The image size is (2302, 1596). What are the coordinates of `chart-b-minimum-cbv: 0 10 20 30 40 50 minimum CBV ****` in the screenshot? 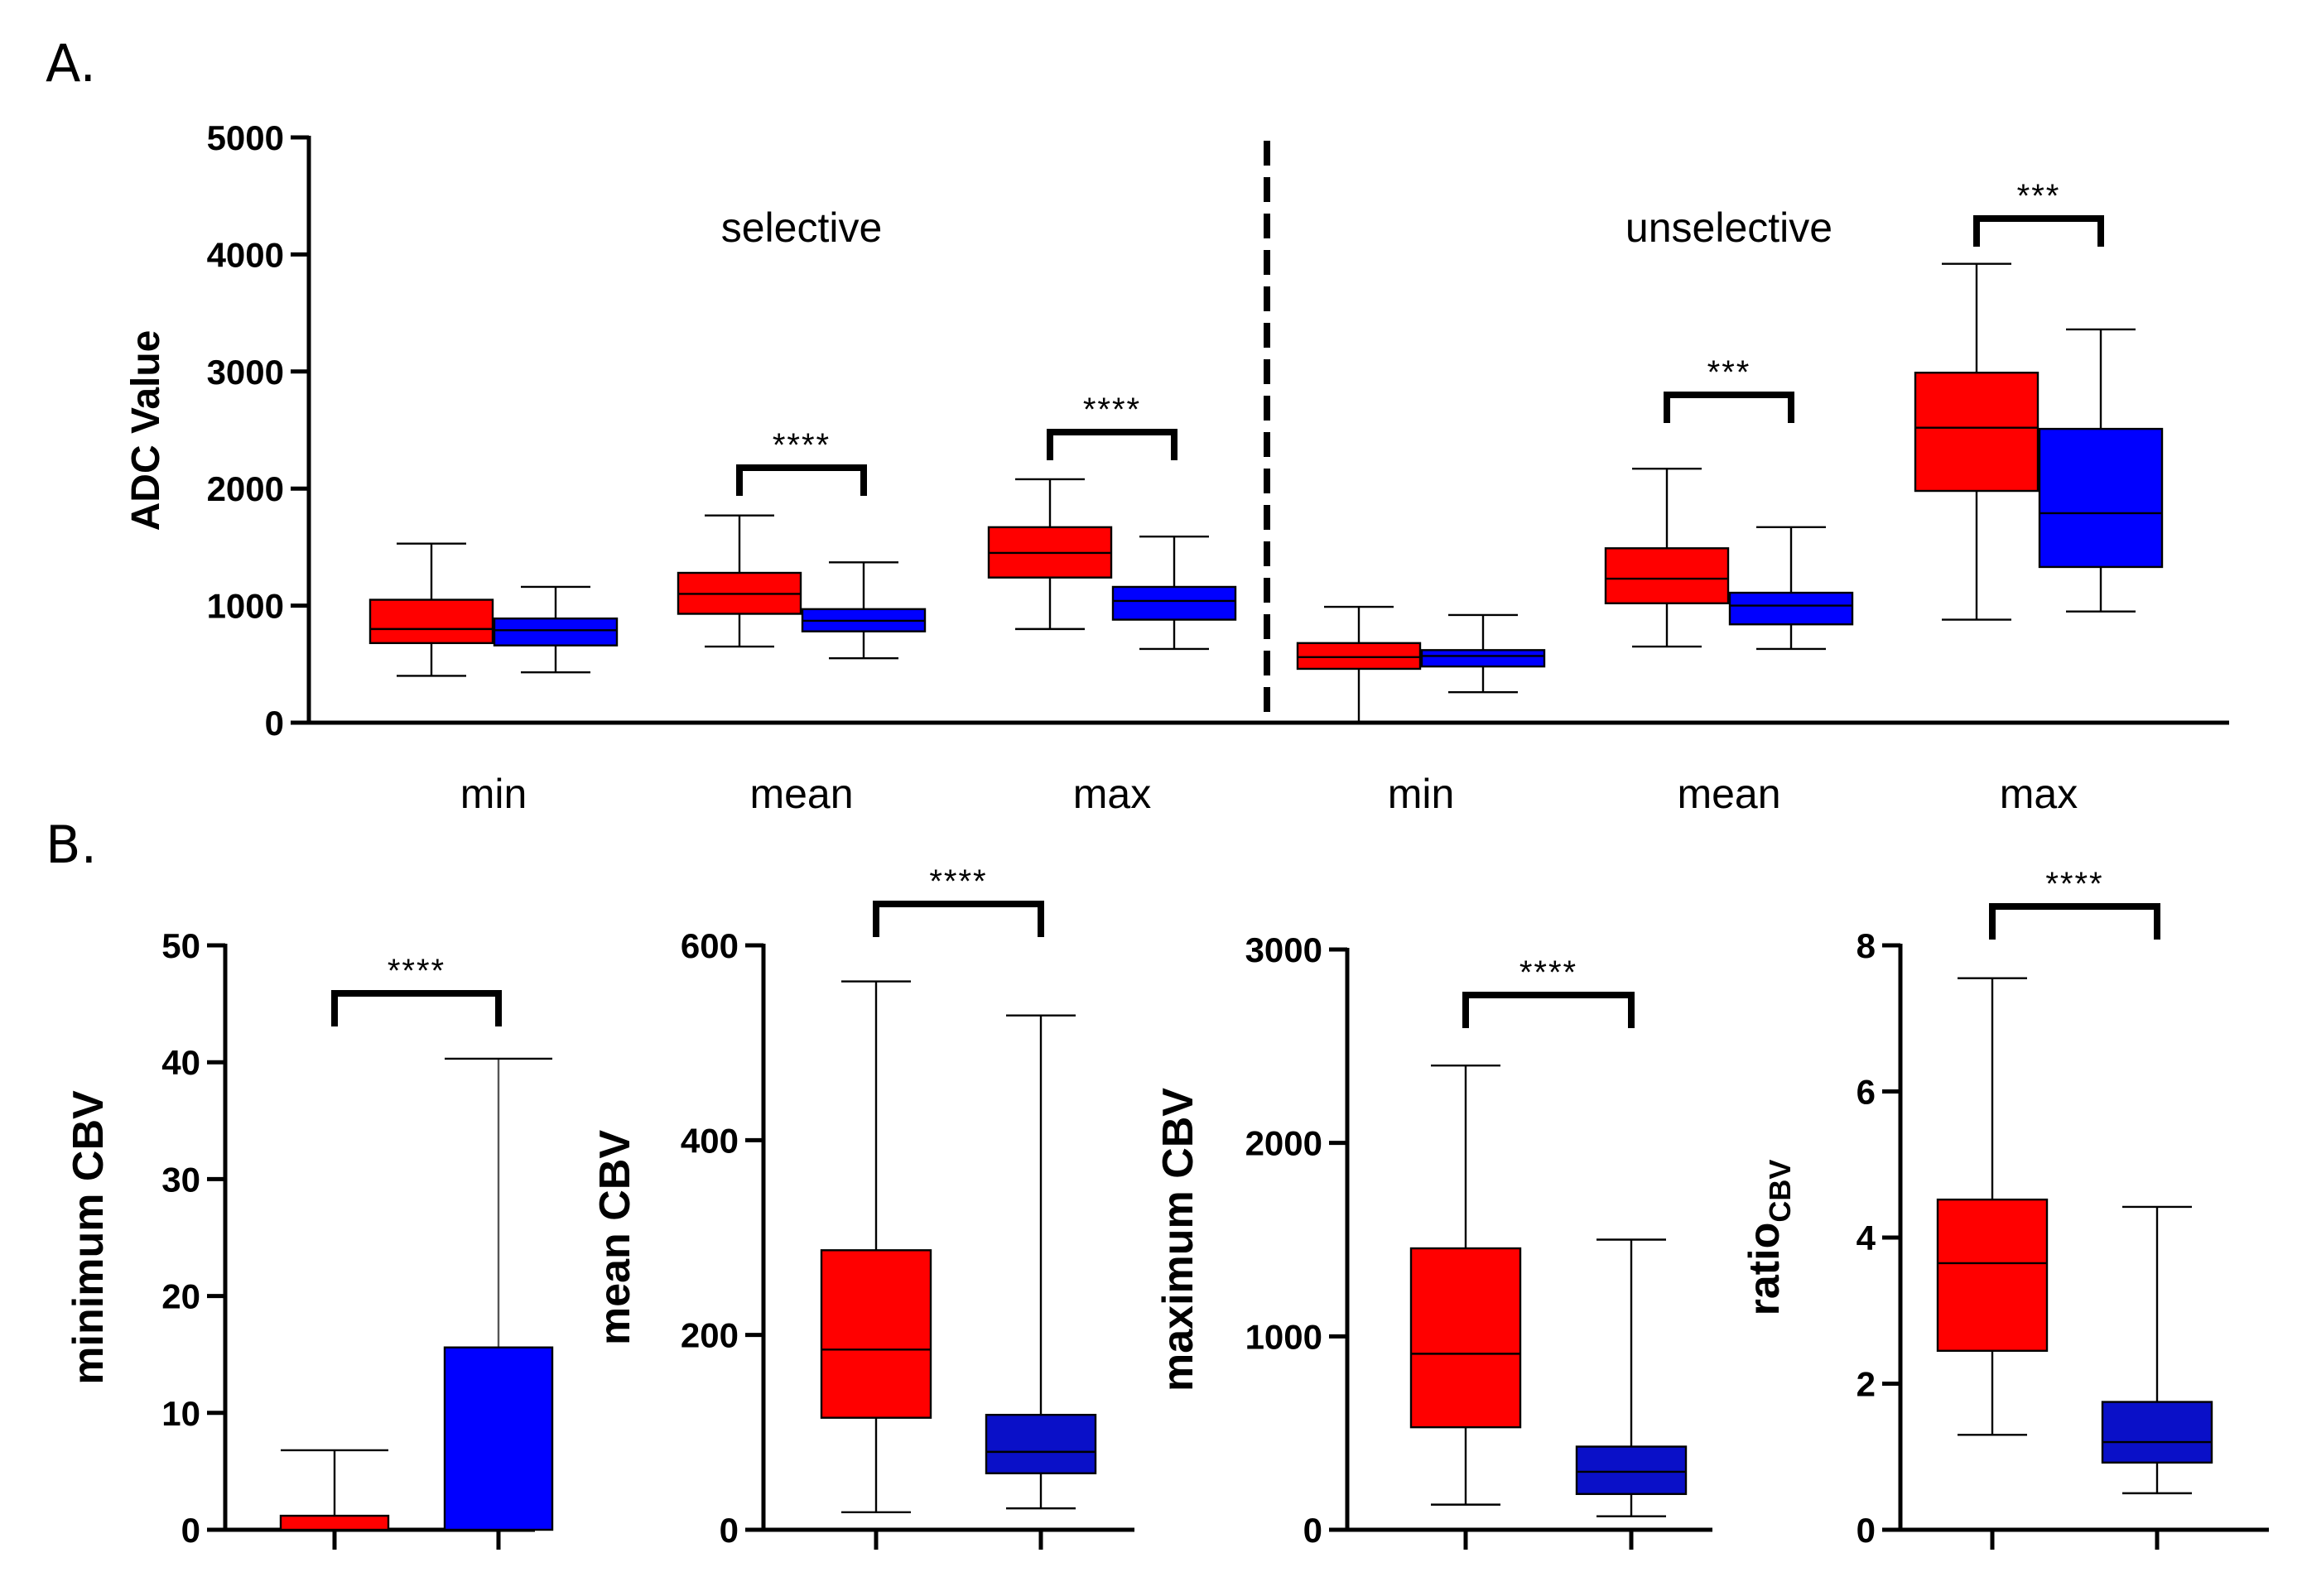 It's located at (309, 1238).